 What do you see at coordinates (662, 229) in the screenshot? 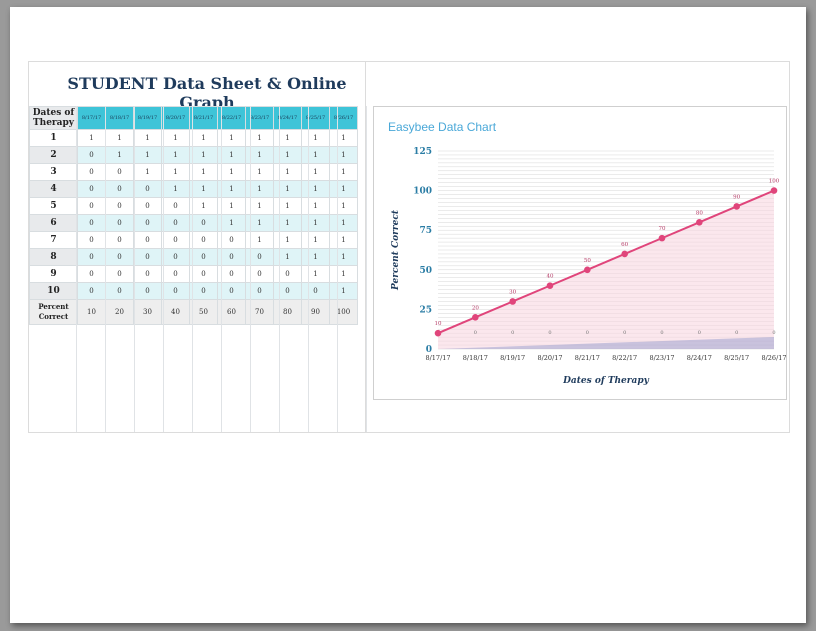
I see `data-label: 70` at bounding box center [662, 229].